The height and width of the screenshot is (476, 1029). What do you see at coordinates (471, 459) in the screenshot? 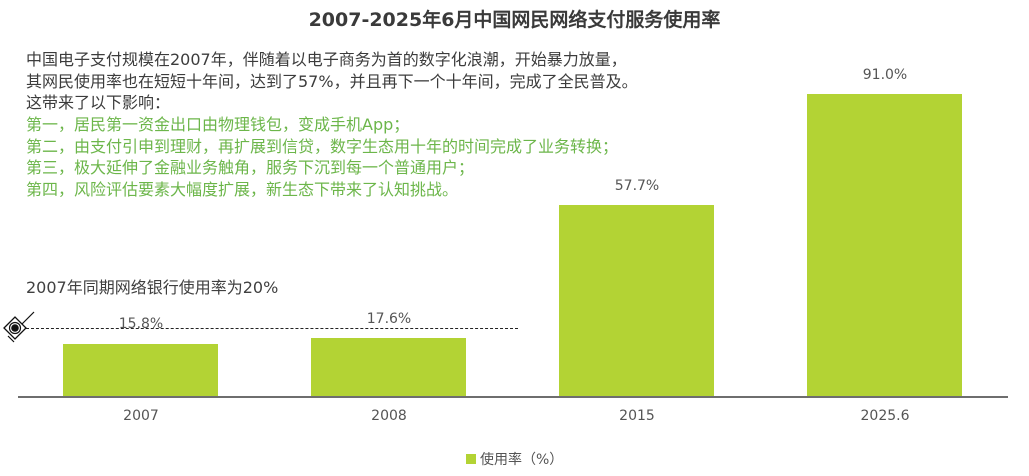
I see `legend-swatch-icon` at bounding box center [471, 459].